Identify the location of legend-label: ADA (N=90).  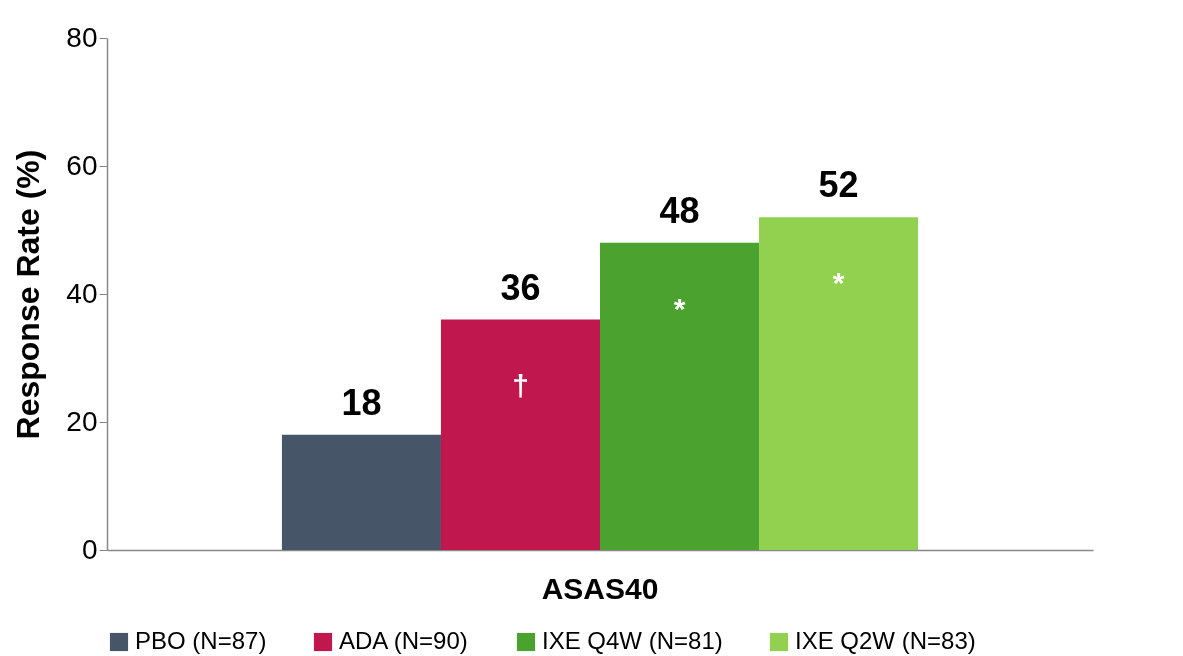
(403, 640).